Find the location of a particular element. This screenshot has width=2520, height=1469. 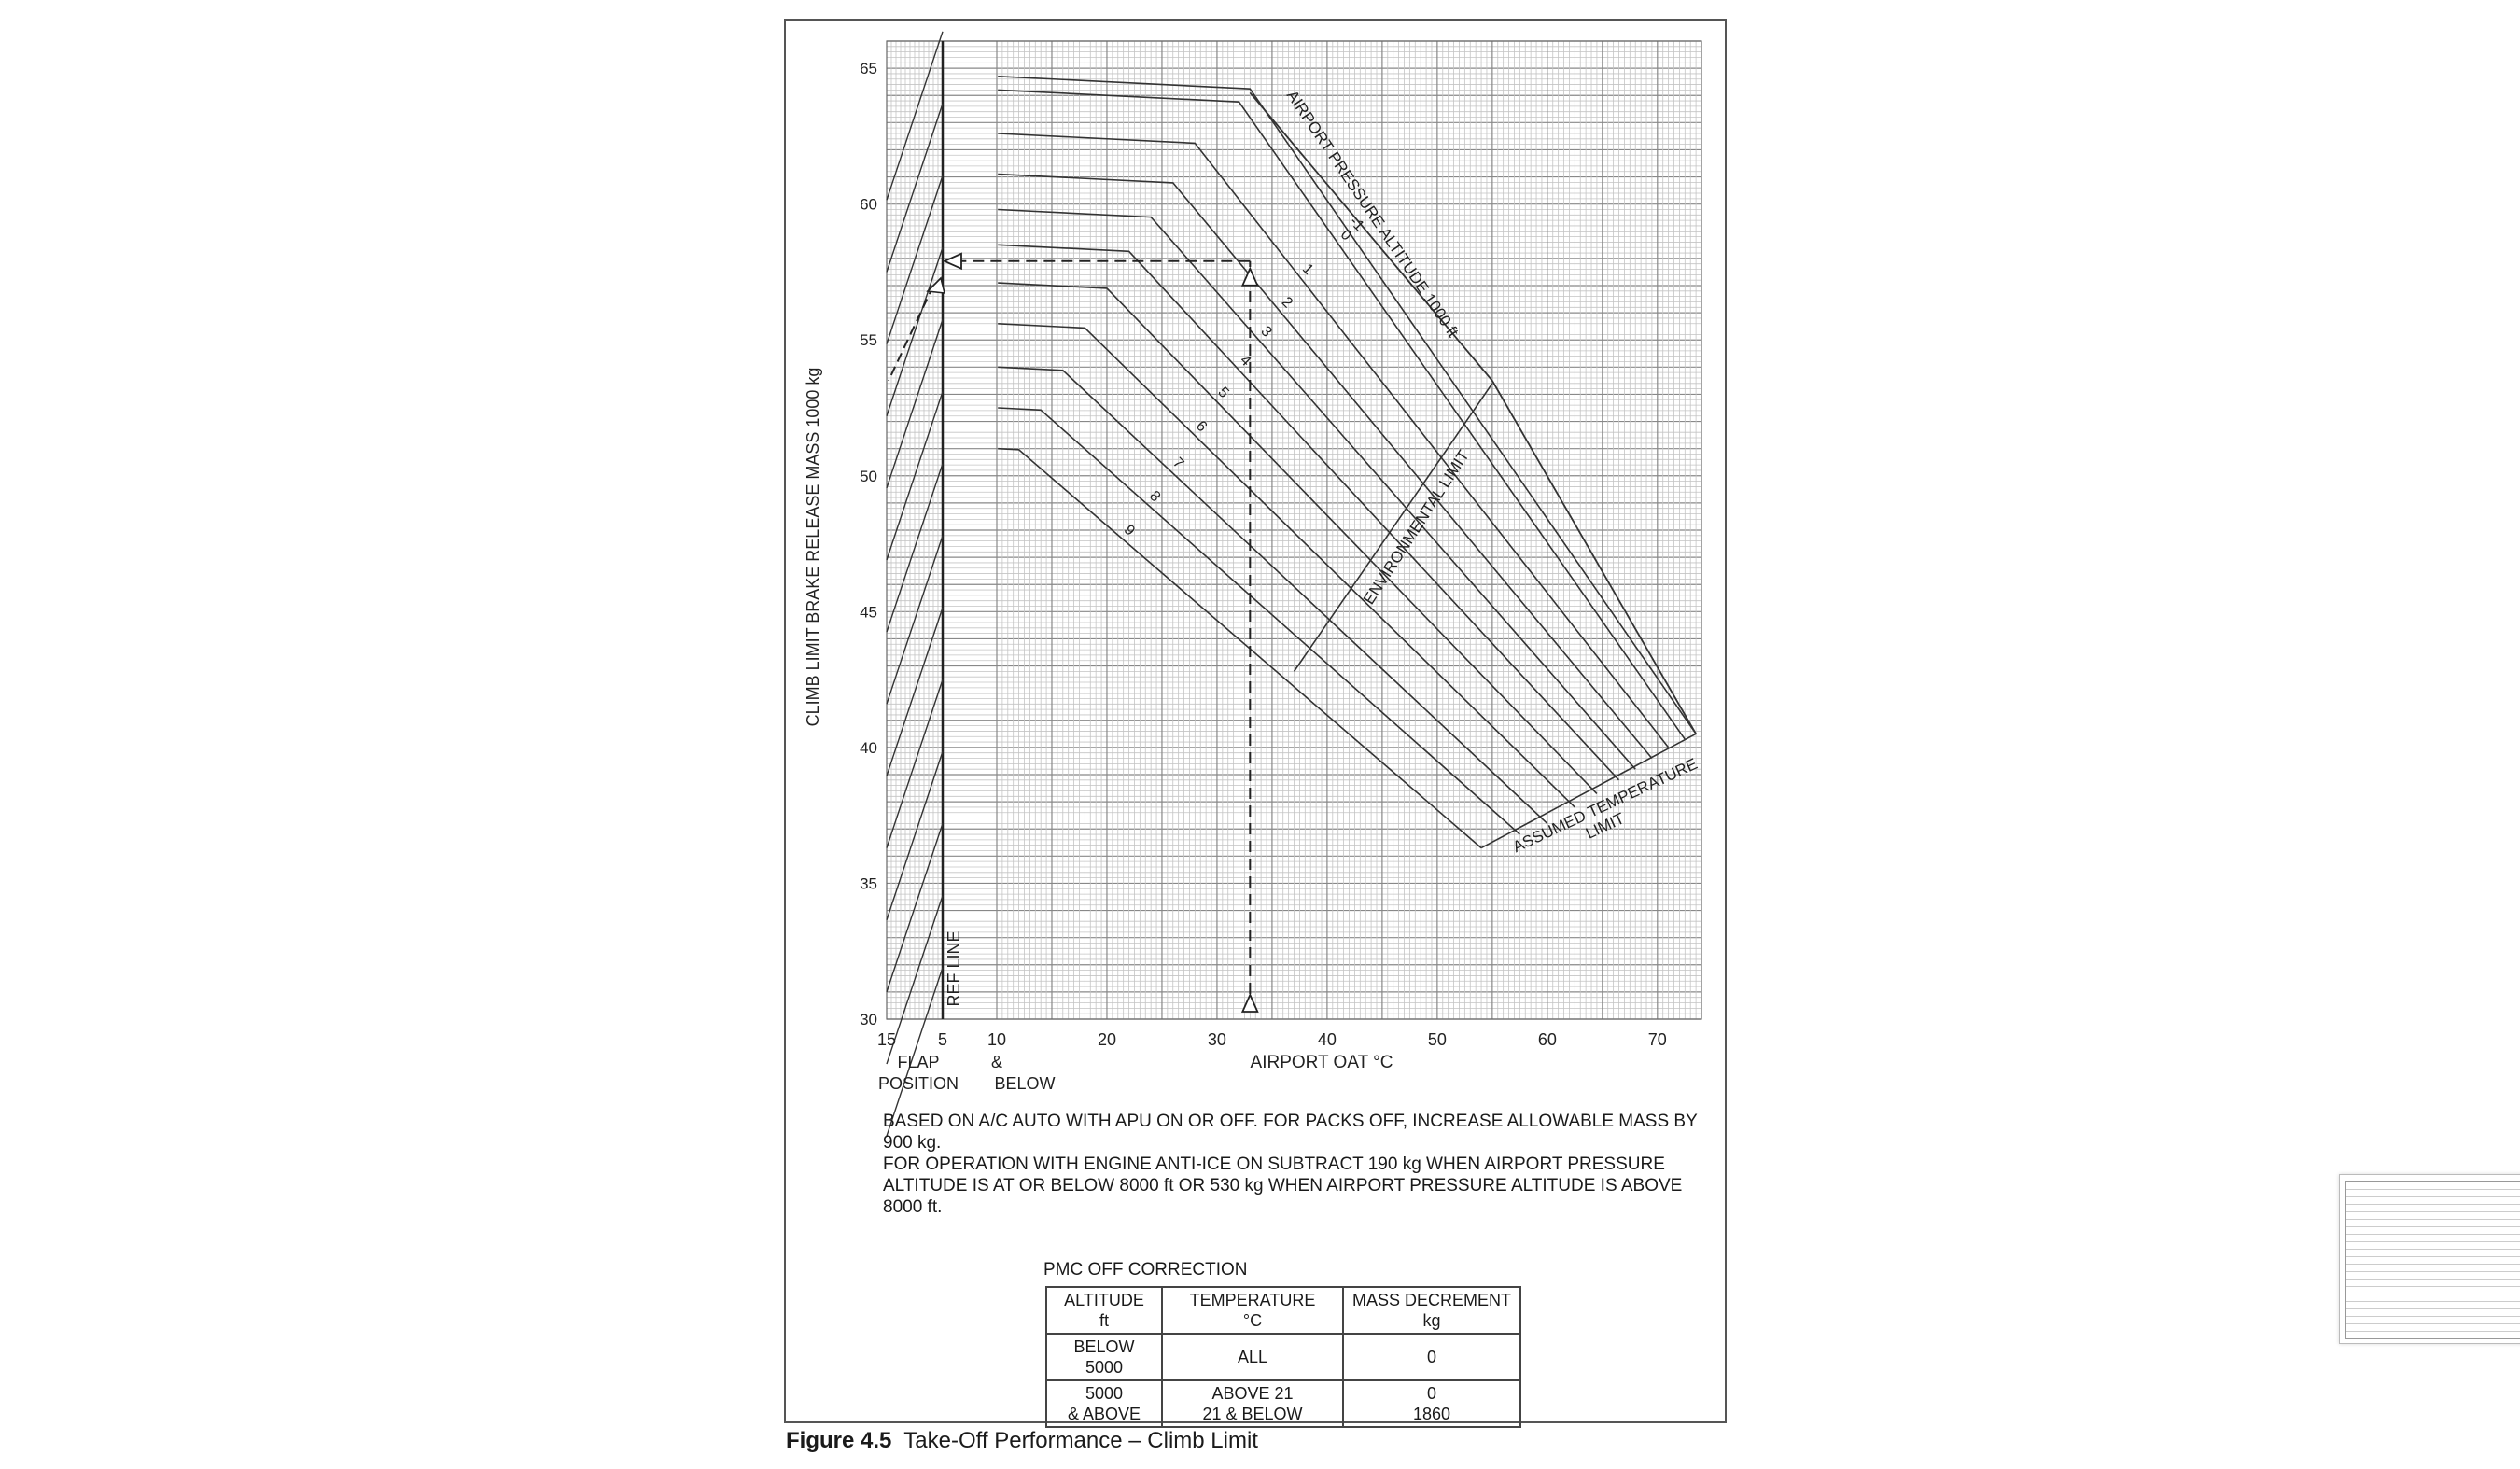

x-tick-label: 20 is located at coordinates (1107, 1039).